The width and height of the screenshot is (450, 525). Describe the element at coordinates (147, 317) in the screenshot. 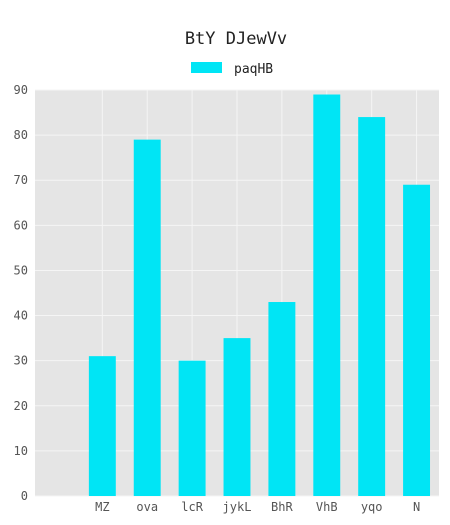

I see `bar-ova` at that location.